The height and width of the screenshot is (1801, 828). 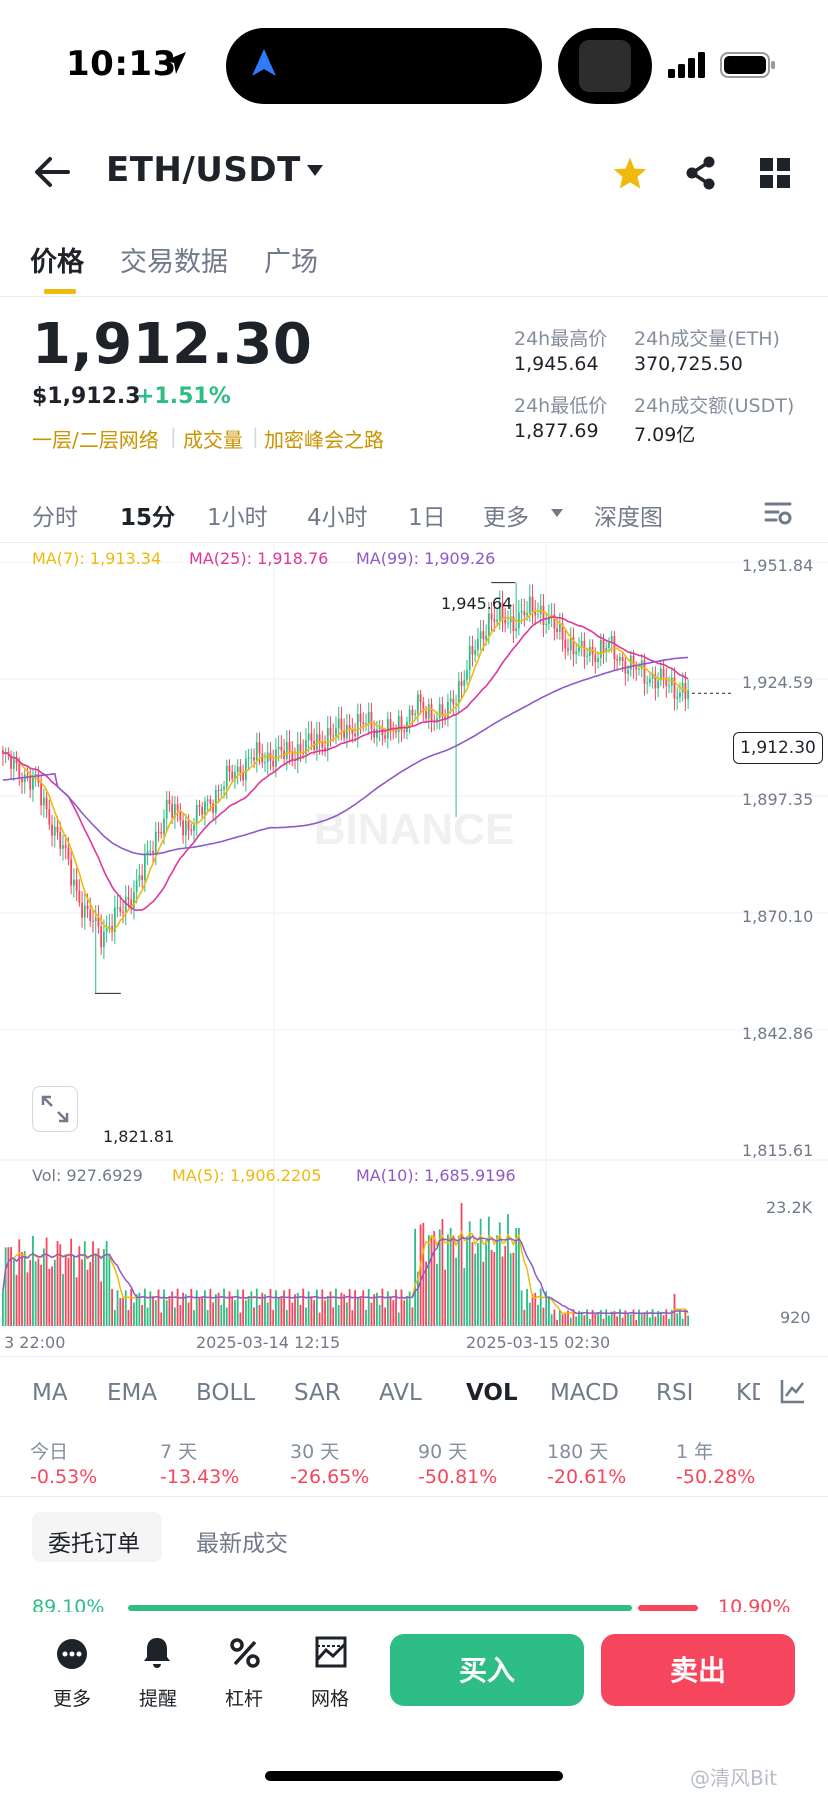 What do you see at coordinates (157, 1653) in the screenshot?
I see `bell-icon` at bounding box center [157, 1653].